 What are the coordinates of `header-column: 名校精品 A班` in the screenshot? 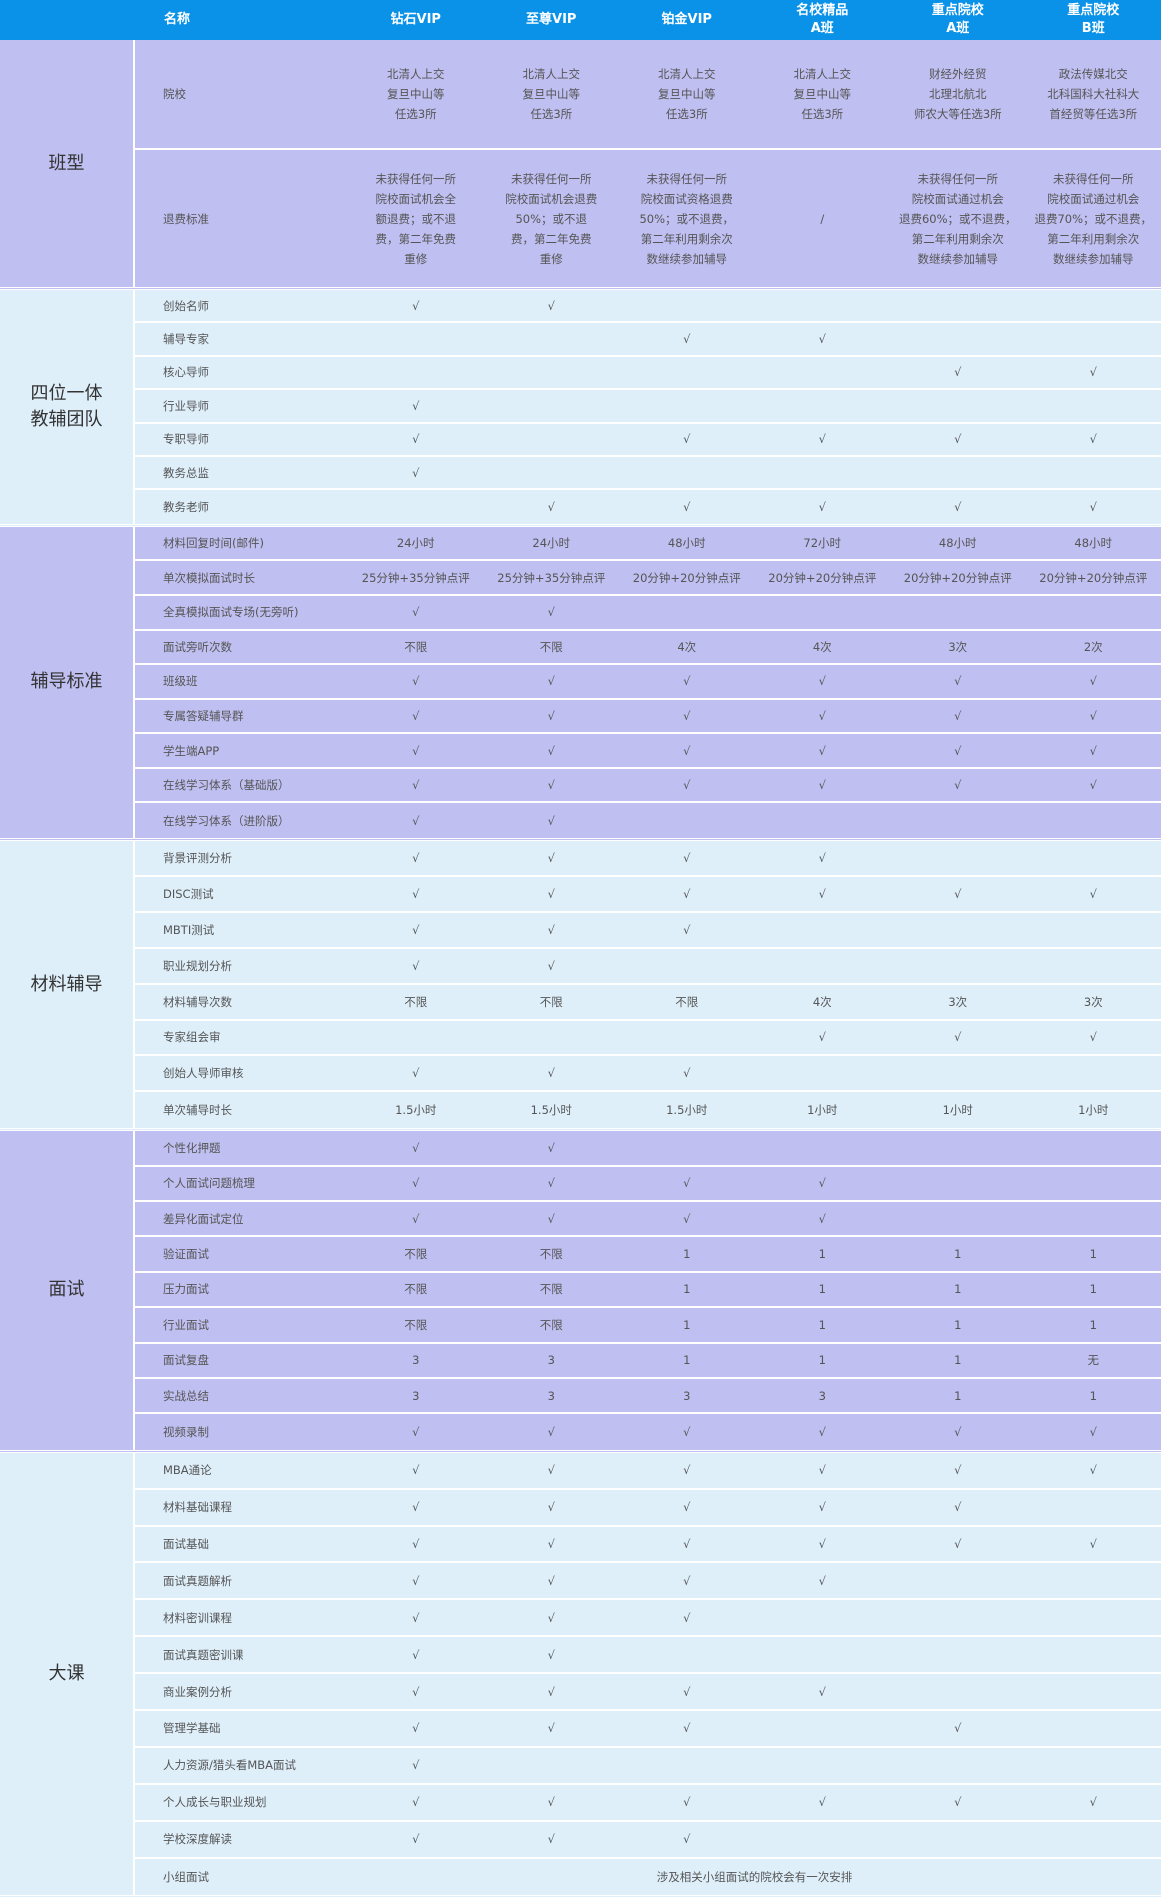 It's located at (823, 20).